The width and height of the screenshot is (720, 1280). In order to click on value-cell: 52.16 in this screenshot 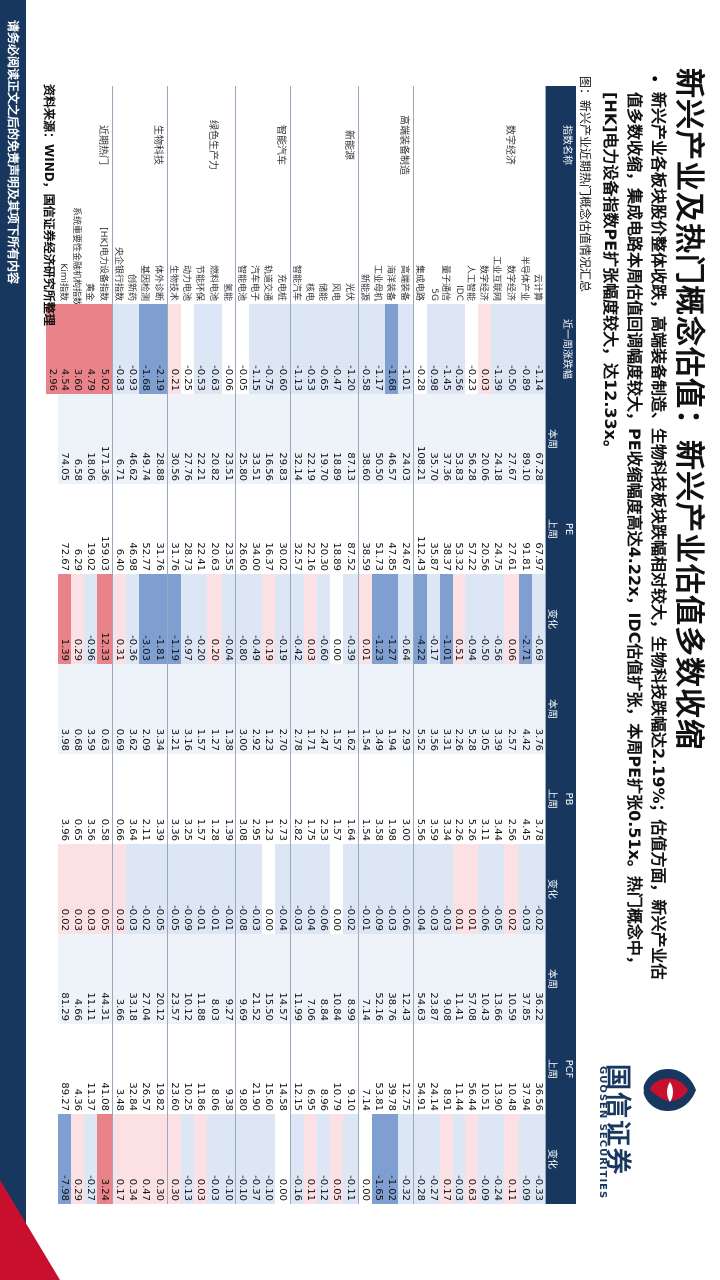, I will do `click(379, 979)`.